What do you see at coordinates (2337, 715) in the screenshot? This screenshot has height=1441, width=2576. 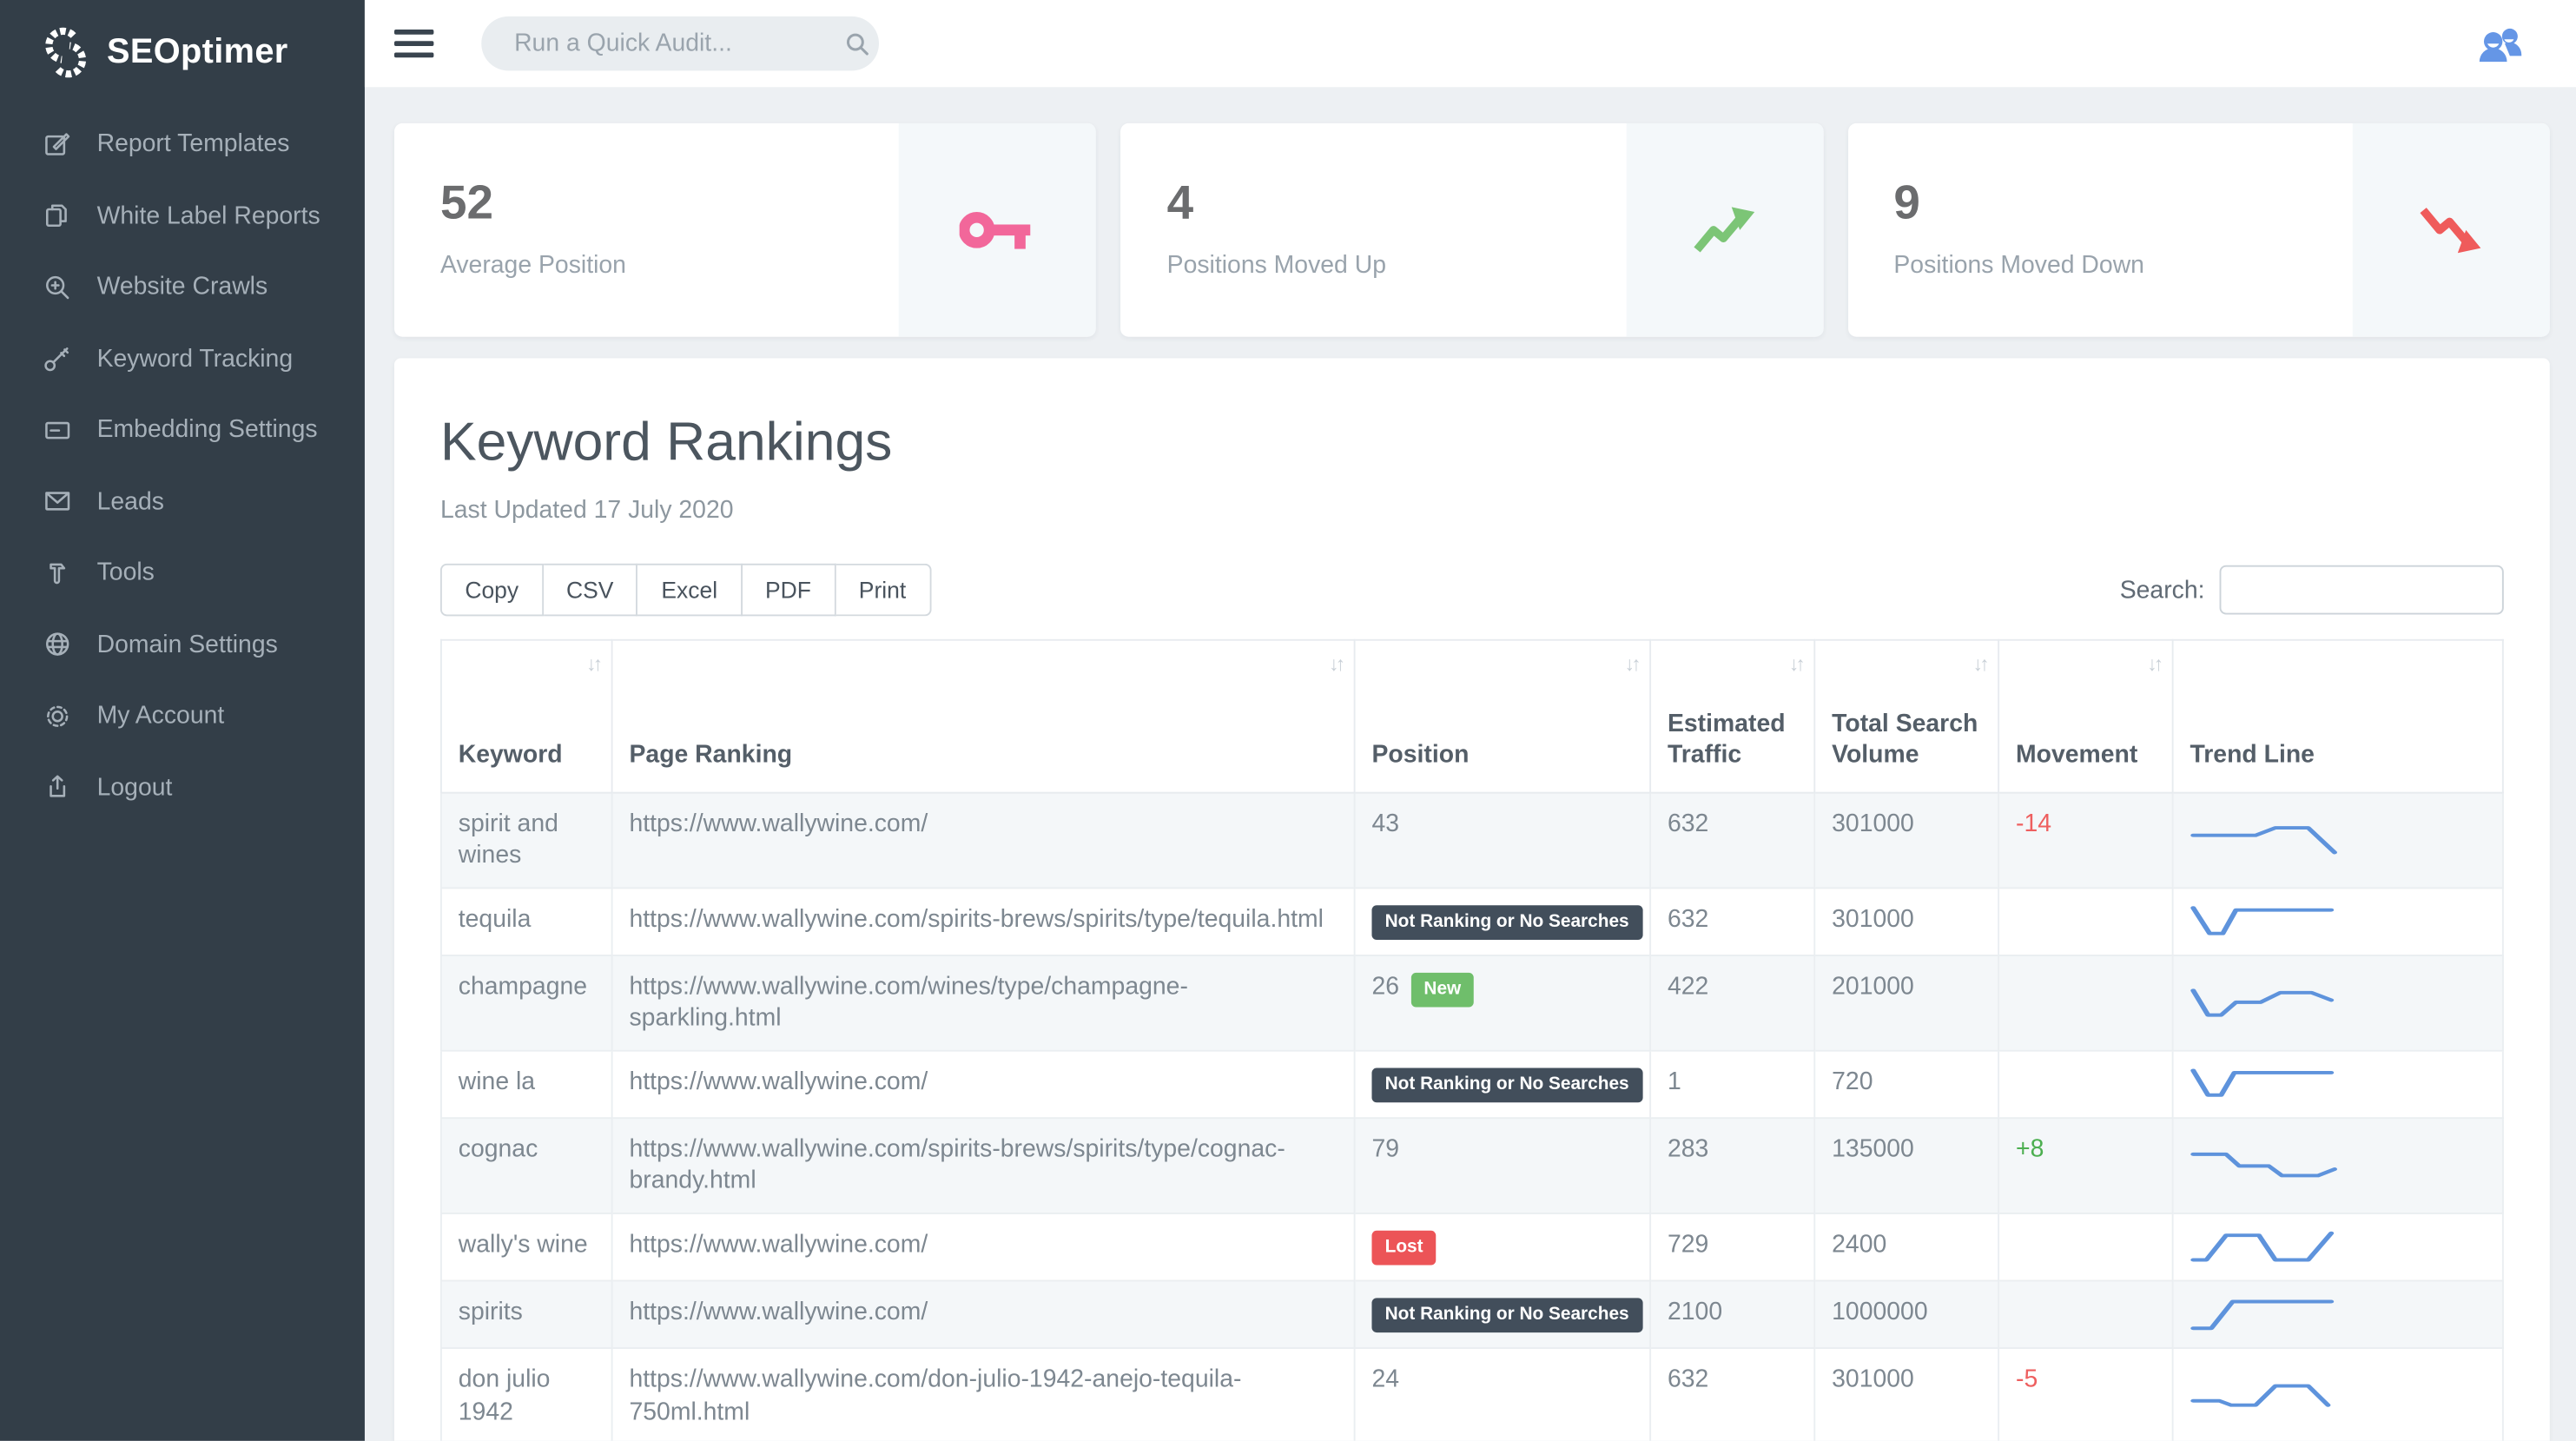 I see `column-header-trend-line: Trend Line` at bounding box center [2337, 715].